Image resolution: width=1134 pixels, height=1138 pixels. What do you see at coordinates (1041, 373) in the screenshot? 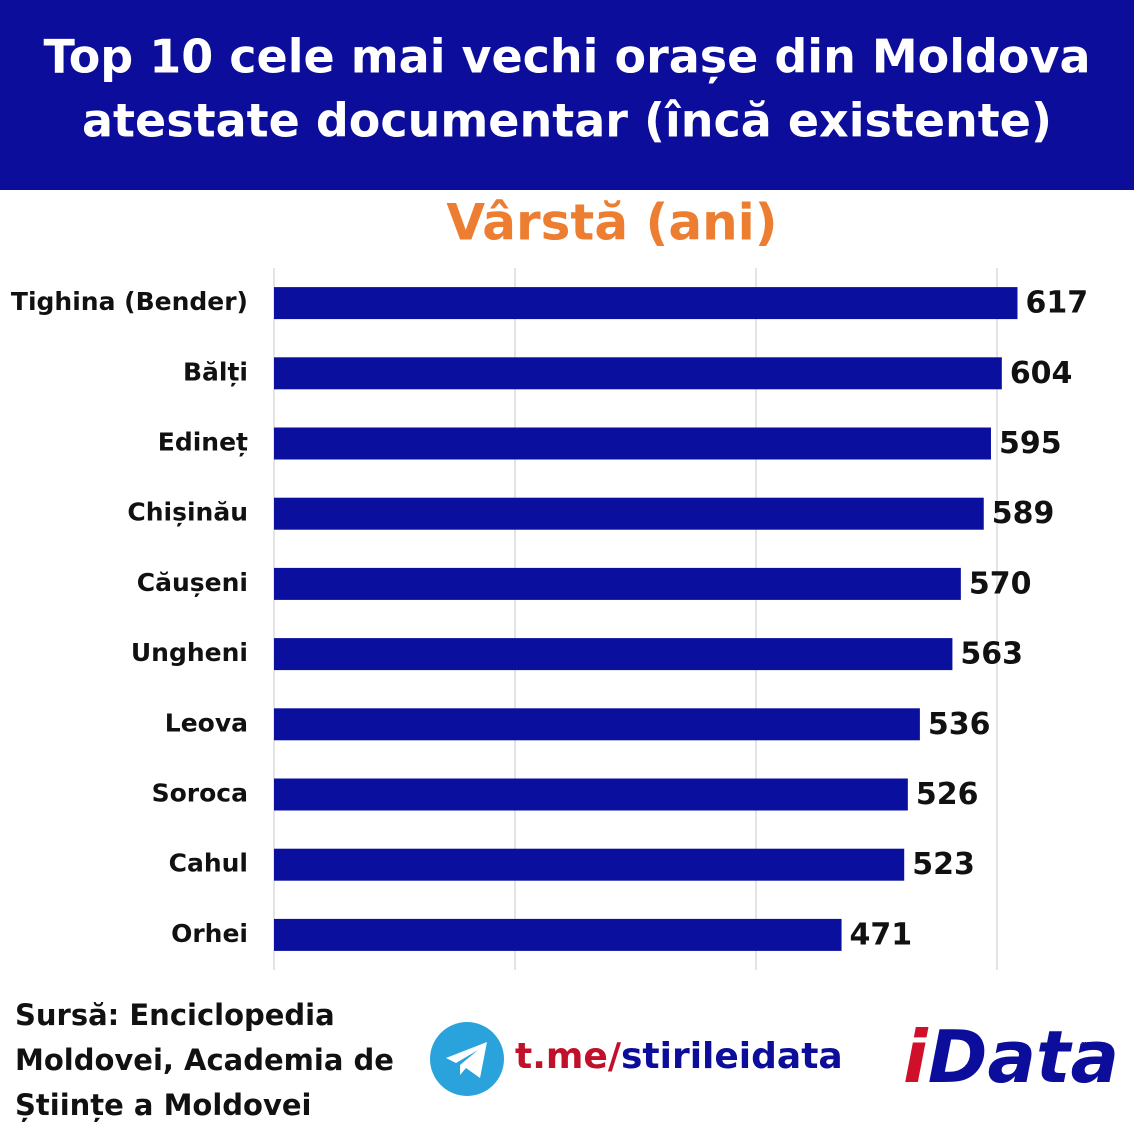
I see `value-label: 604` at bounding box center [1041, 373].